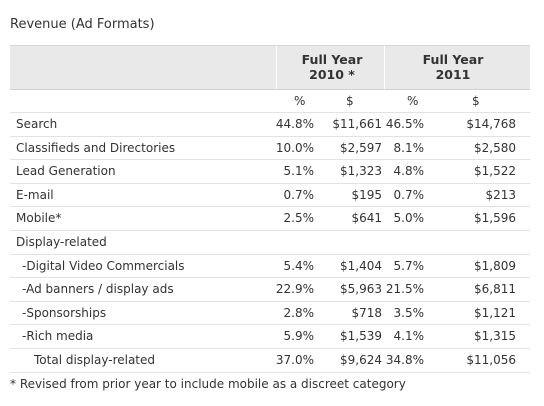 The image size is (544, 406). What do you see at coordinates (361, 265) in the screenshot?
I see `usd-2010-cell: $1,404` at bounding box center [361, 265].